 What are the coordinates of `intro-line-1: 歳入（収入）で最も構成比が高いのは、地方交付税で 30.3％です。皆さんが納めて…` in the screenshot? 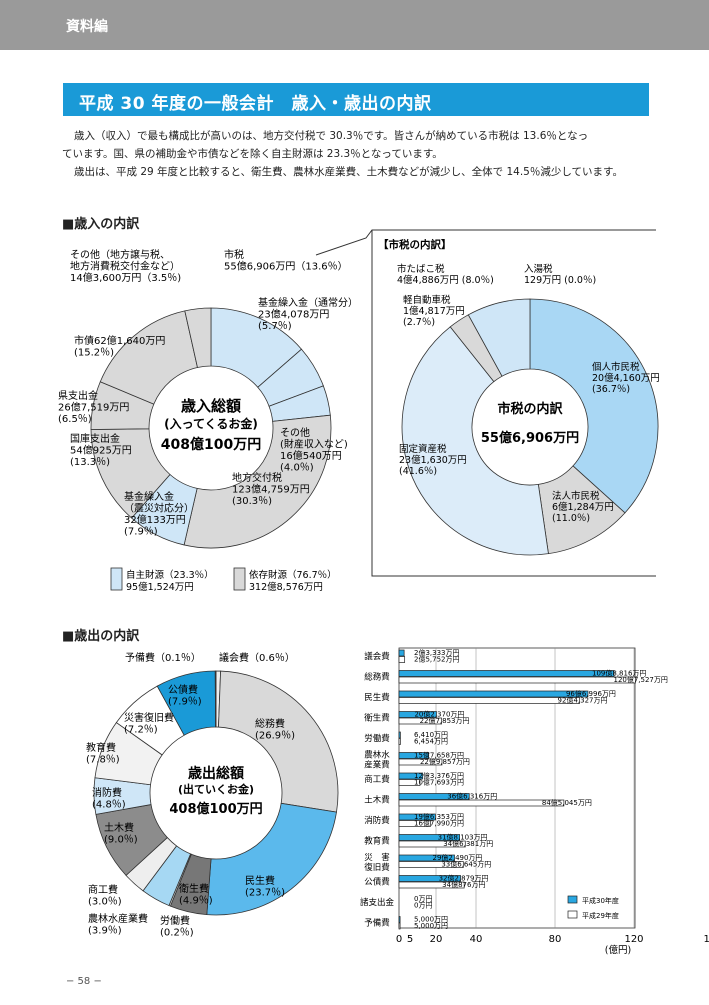 It's located at (331, 136).